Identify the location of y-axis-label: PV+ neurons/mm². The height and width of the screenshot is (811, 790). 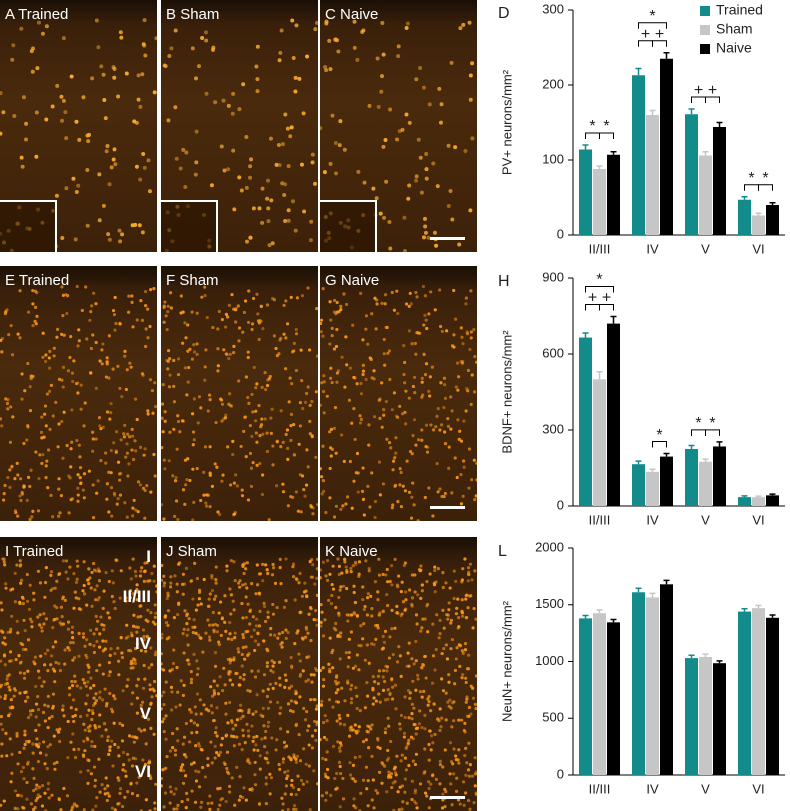
(506, 122).